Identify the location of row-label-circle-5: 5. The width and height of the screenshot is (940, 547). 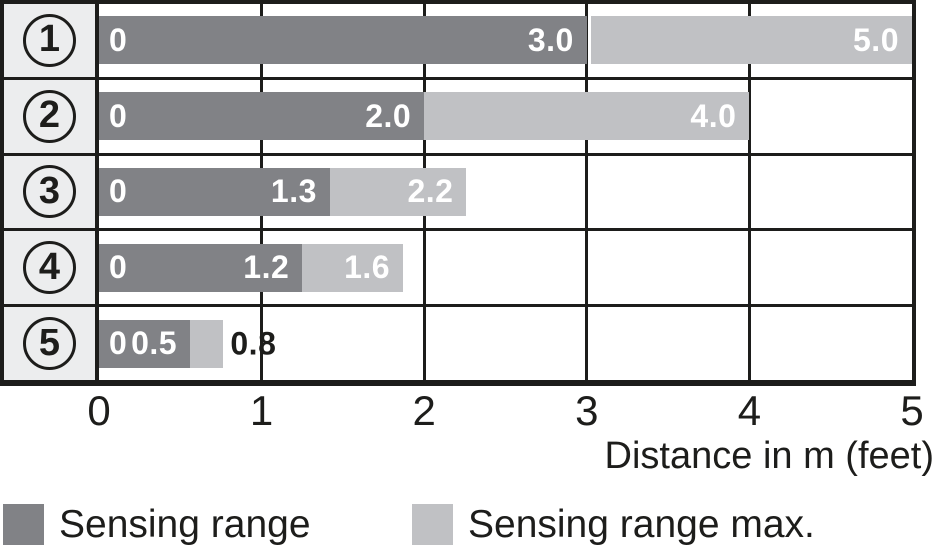
(49, 344).